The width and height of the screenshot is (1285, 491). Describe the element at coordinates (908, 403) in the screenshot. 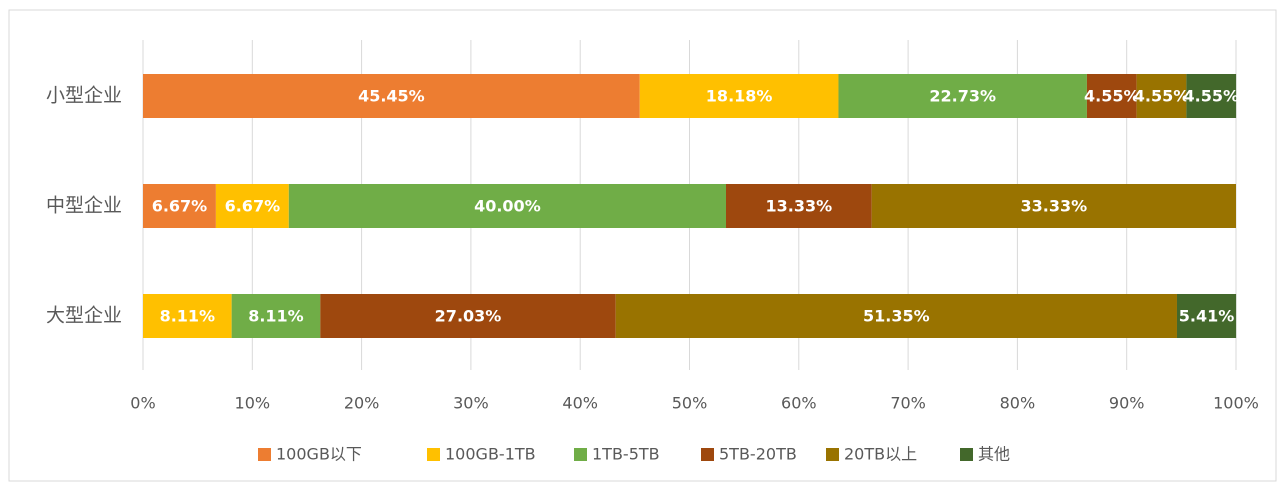

I see `x-tick-label: 70%` at that location.